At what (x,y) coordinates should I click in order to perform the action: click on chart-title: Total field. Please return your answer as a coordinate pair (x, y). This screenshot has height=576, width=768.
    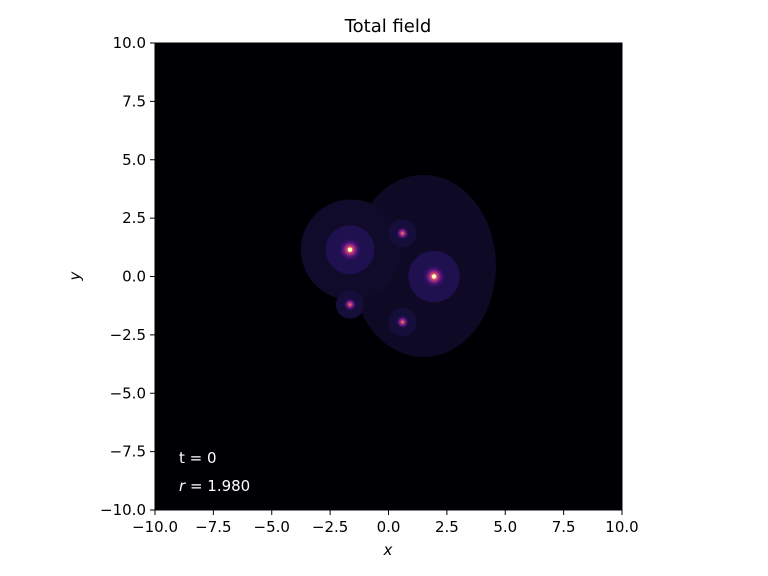
    Looking at the image, I should click on (388, 26).